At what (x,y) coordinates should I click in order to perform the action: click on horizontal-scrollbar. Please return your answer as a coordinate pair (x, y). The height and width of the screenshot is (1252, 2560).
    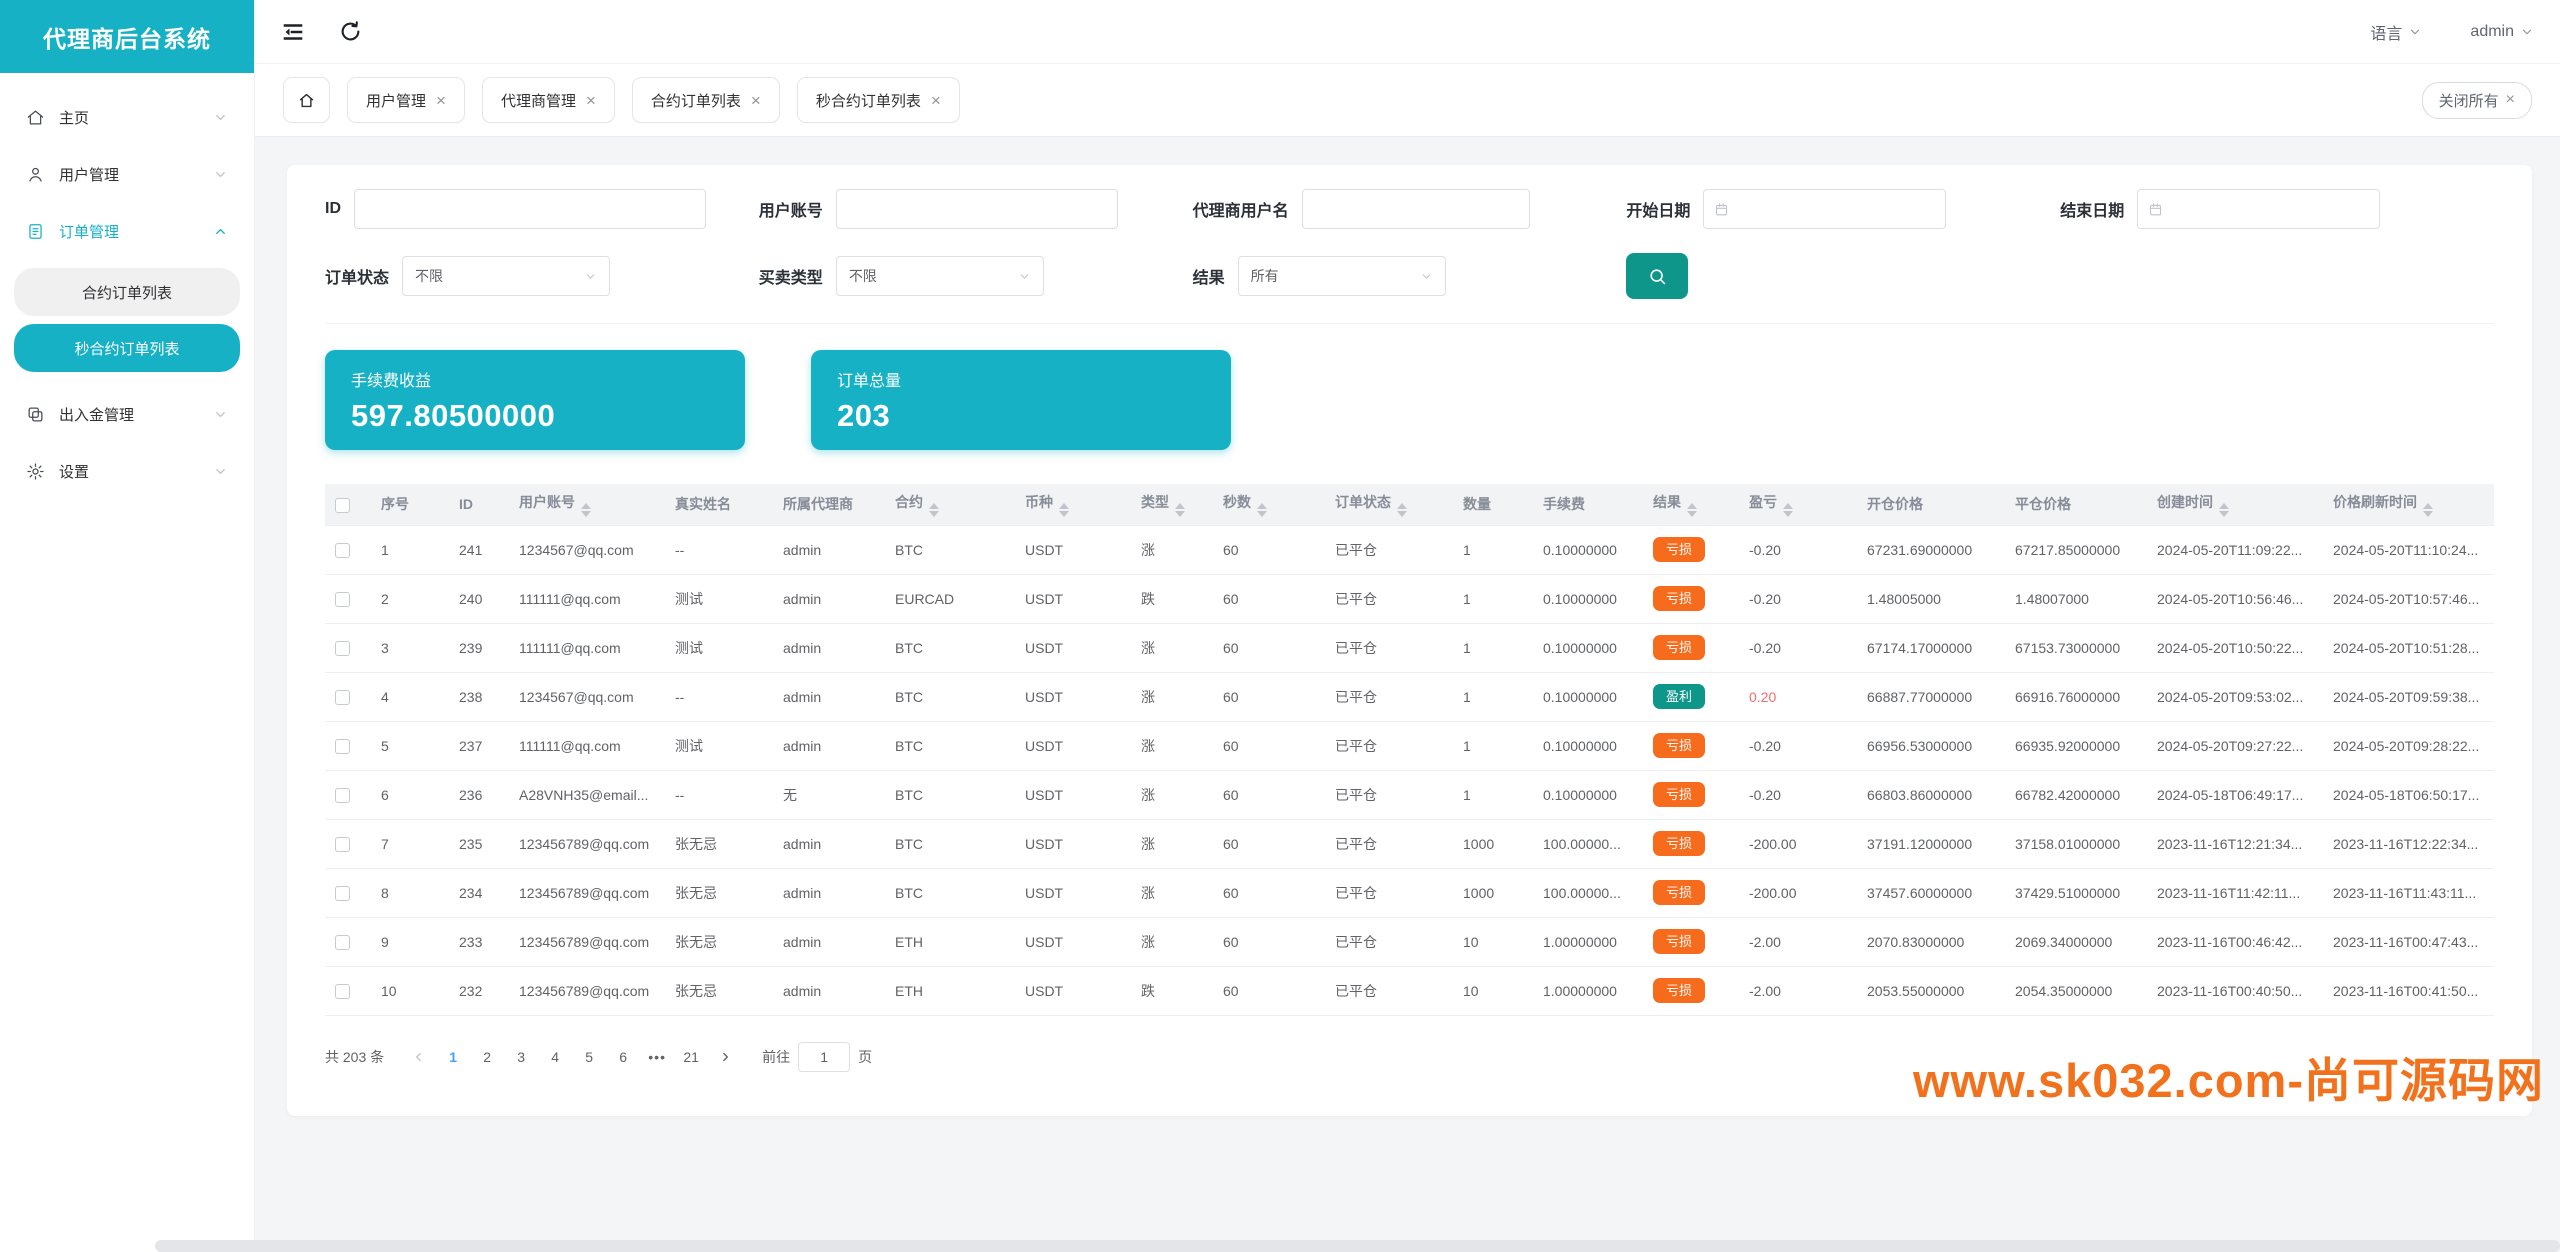
    Looking at the image, I should click on (1357, 1246).